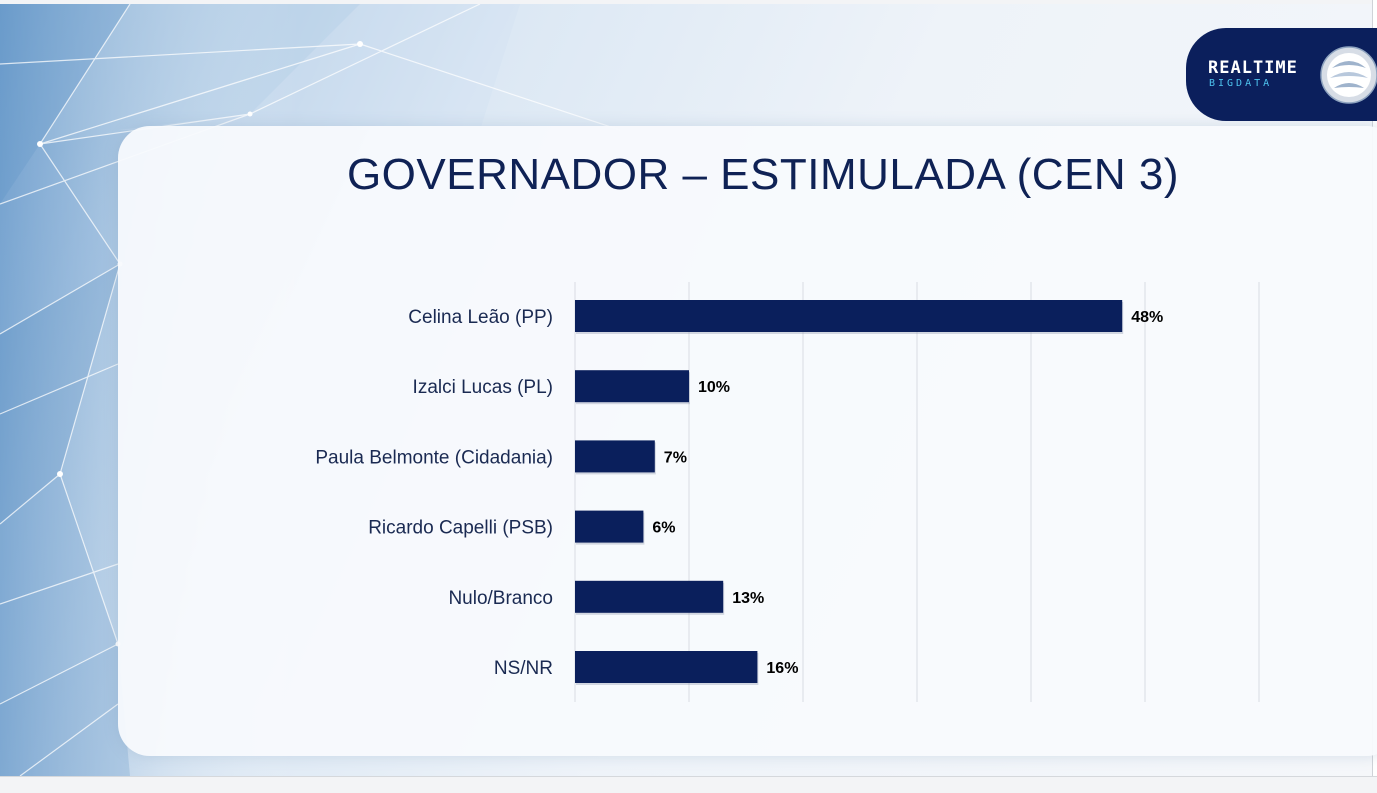  What do you see at coordinates (1147, 317) in the screenshot?
I see `data-label: 48%` at bounding box center [1147, 317].